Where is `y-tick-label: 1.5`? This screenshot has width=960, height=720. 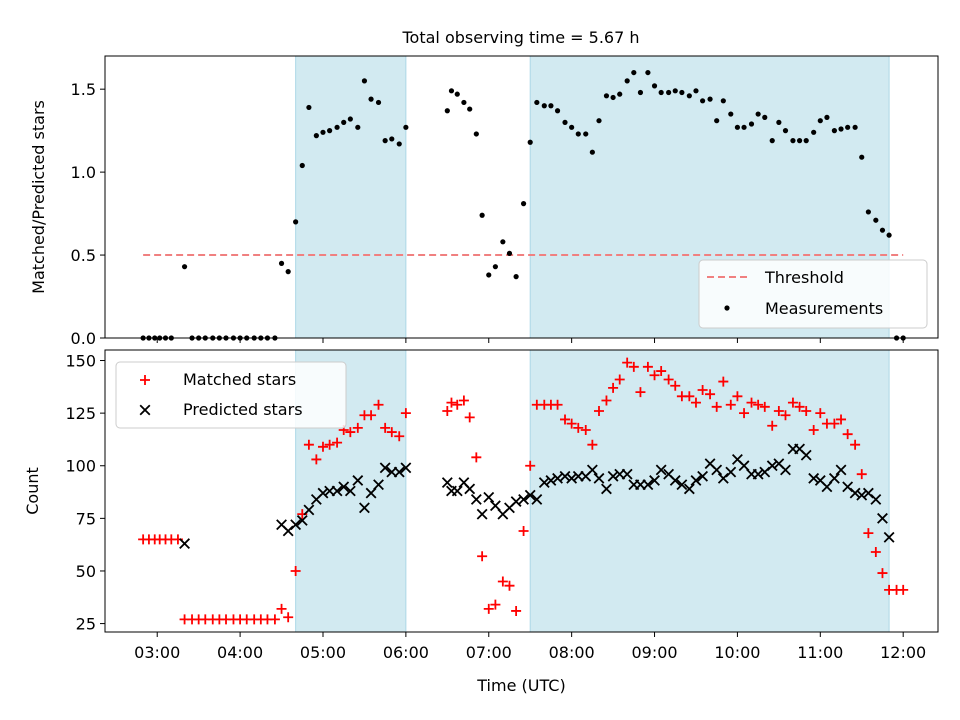
y-tick-label: 1.5 is located at coordinates (83, 89).